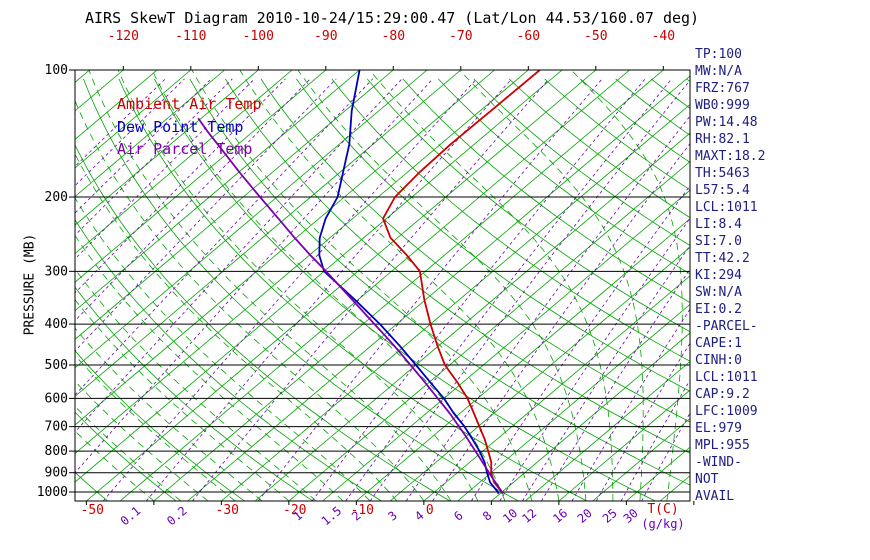  I want to click on stat-line: -WIND-, so click(718, 462).